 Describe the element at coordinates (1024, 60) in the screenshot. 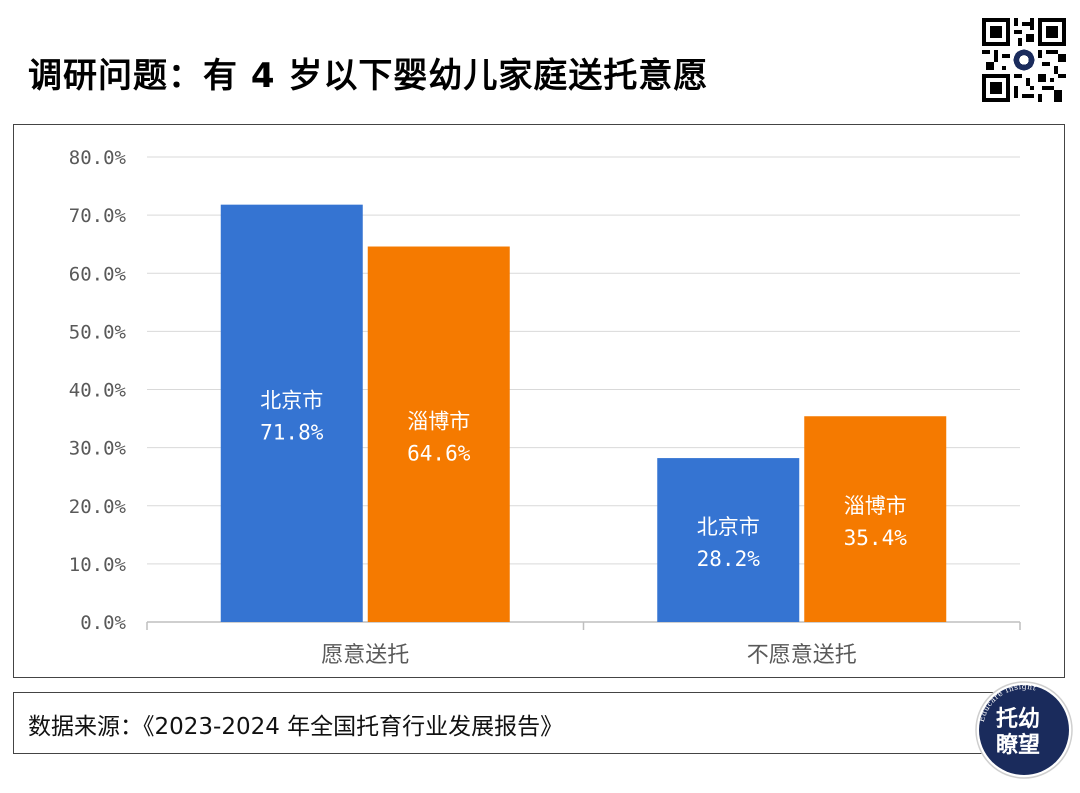

I see `qr-code-icon` at that location.